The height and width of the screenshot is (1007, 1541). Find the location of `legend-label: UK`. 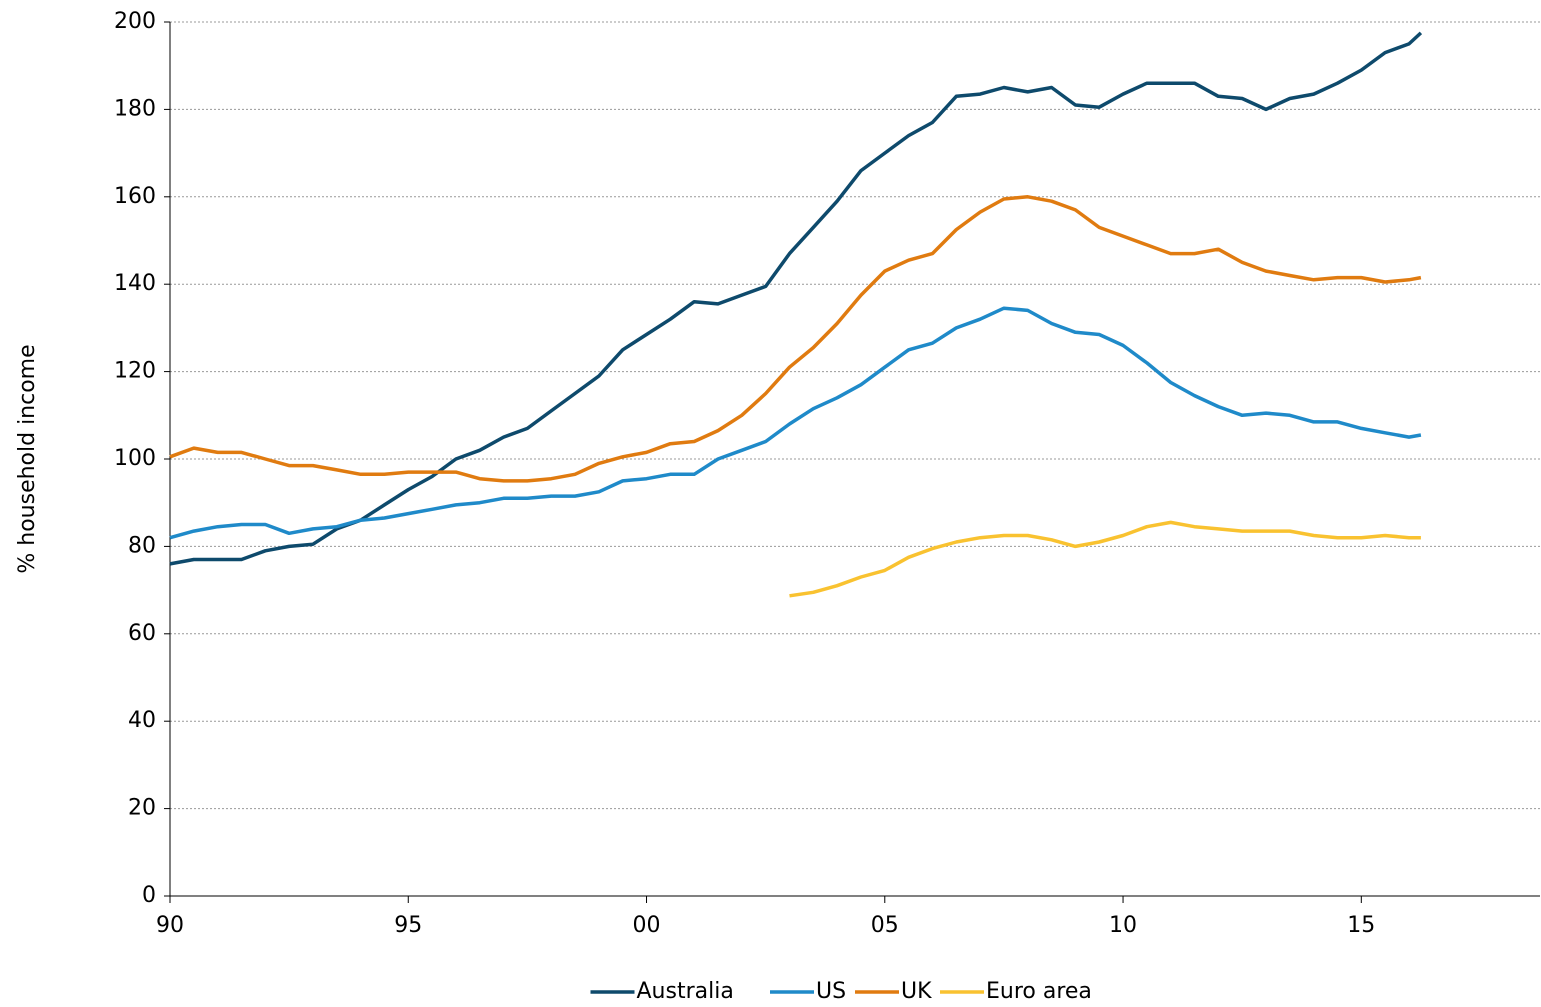

legend-label: UK is located at coordinates (916, 991).